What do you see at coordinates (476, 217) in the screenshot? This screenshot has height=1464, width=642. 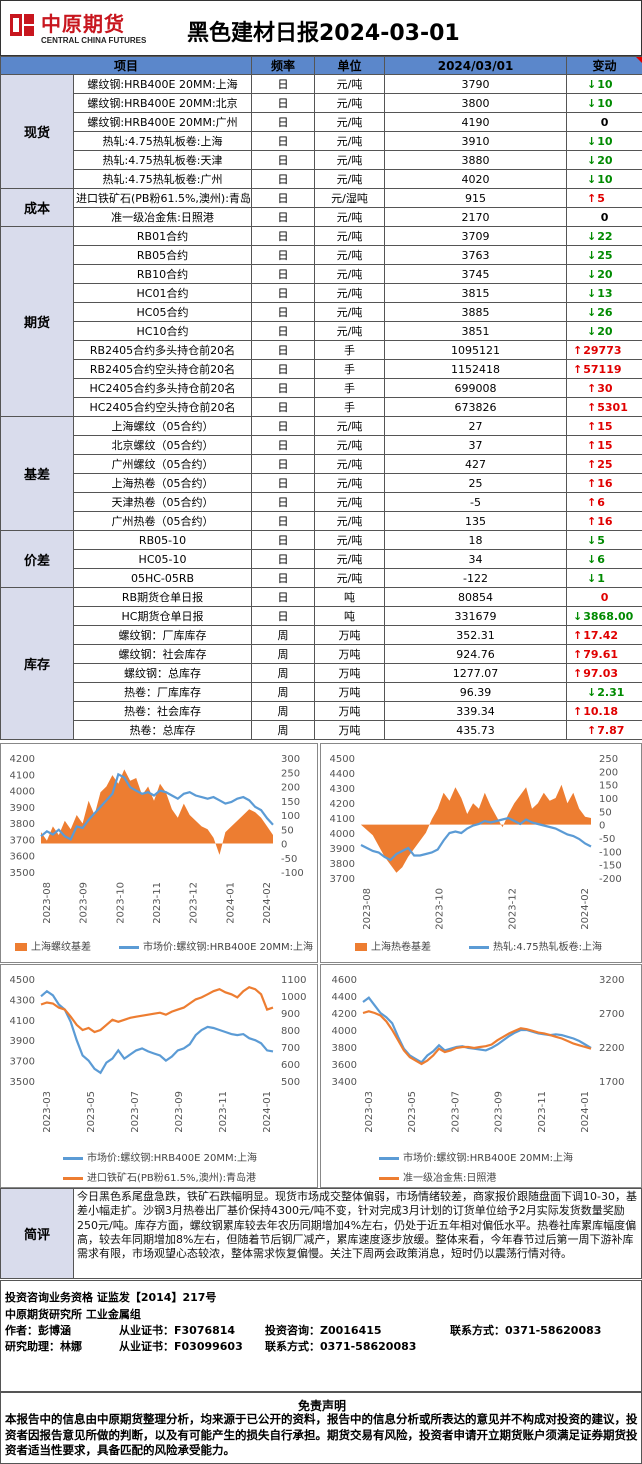 I see `value-cell: 2170` at bounding box center [476, 217].